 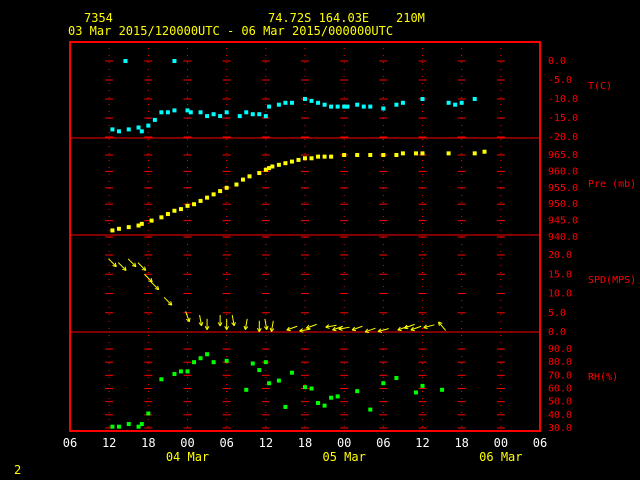 What do you see at coordinates (560, 80) in the screenshot?
I see `y-tick-label-temperature: -5.0` at bounding box center [560, 80].